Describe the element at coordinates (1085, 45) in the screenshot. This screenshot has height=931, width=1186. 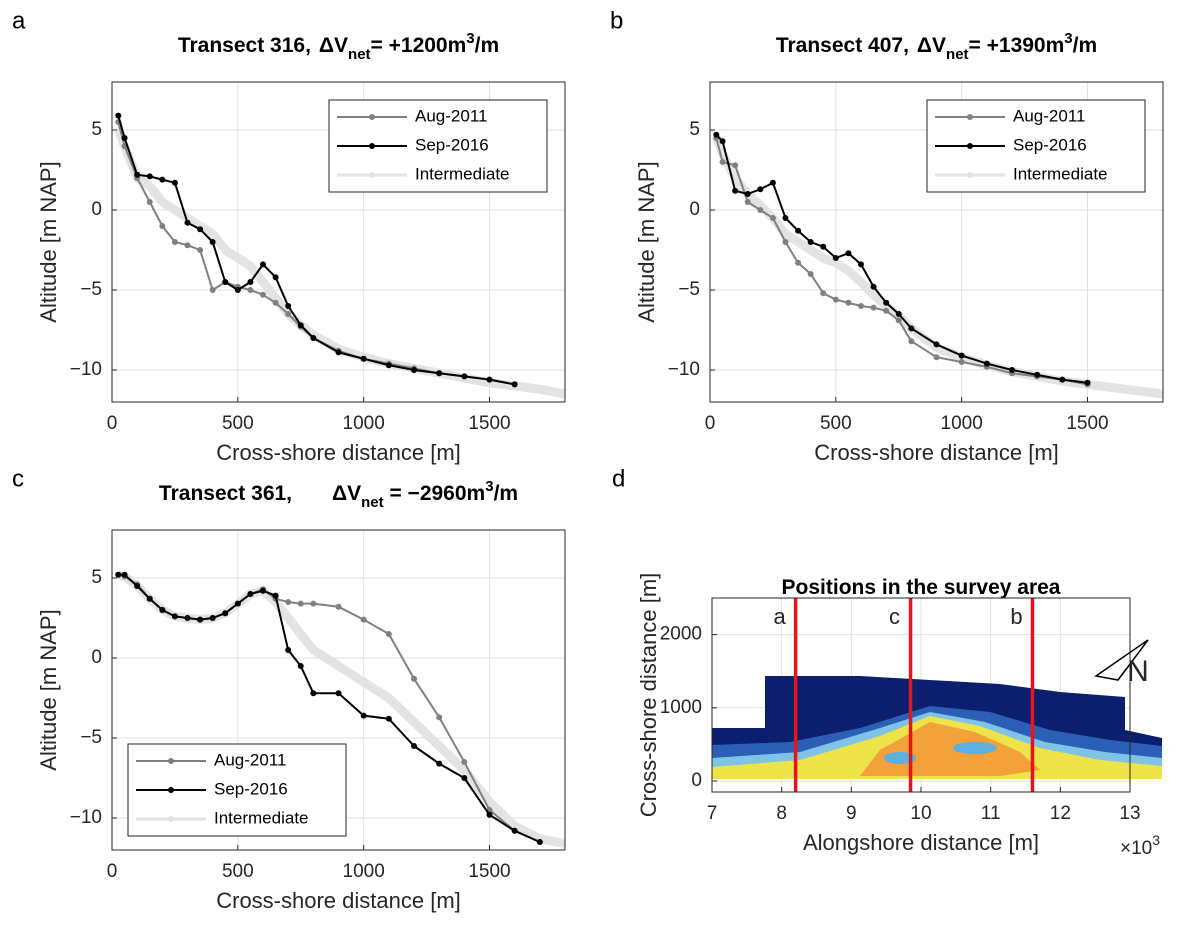
I see `title-unit: /m` at that location.